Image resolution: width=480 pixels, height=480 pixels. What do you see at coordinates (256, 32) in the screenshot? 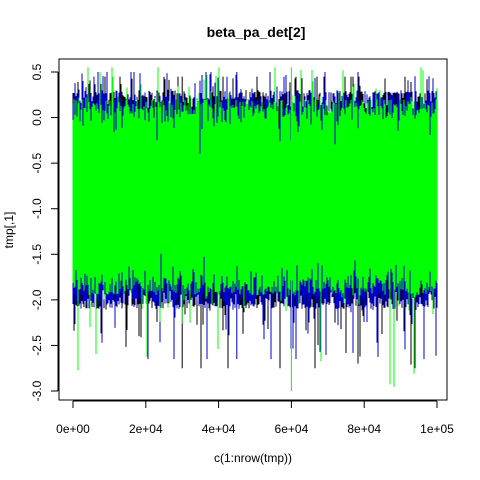
I see `chart-title: beta_pa_det[2]` at bounding box center [256, 32].